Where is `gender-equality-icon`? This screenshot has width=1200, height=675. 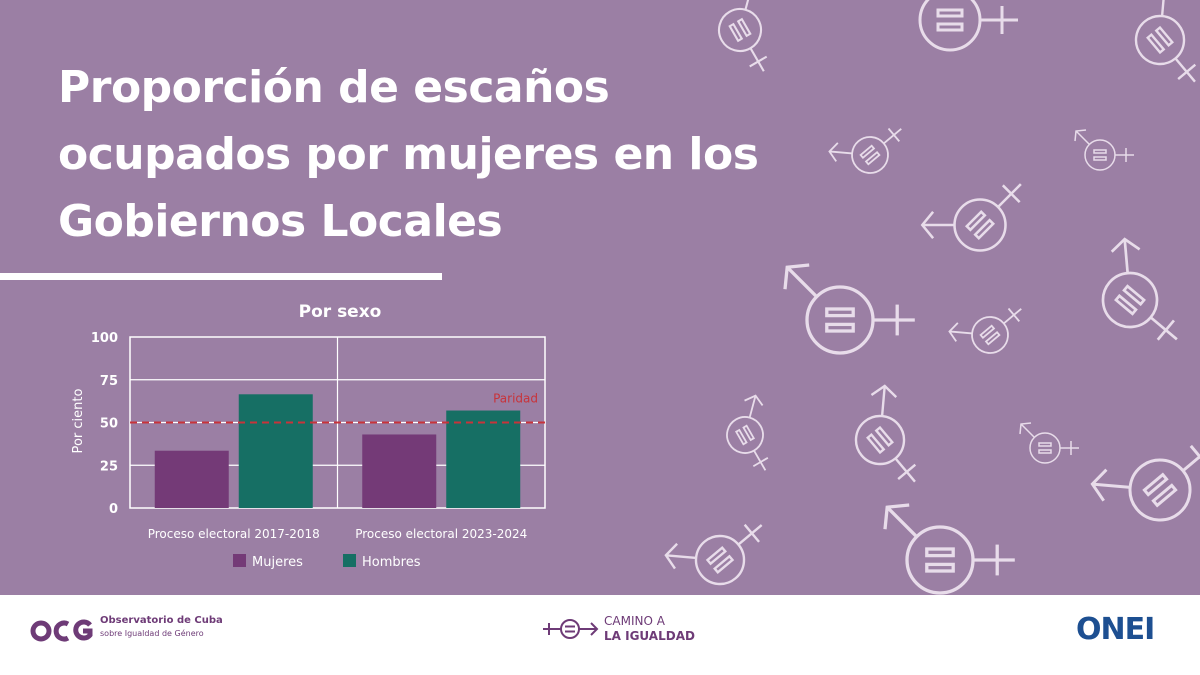 gender-equality-icon is located at coordinates (571, 629).